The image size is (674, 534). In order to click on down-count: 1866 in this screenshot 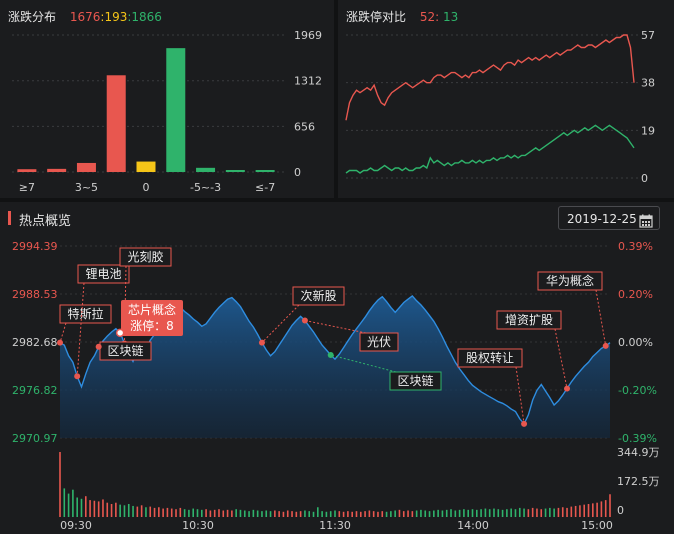, I will do `click(146, 17)`.